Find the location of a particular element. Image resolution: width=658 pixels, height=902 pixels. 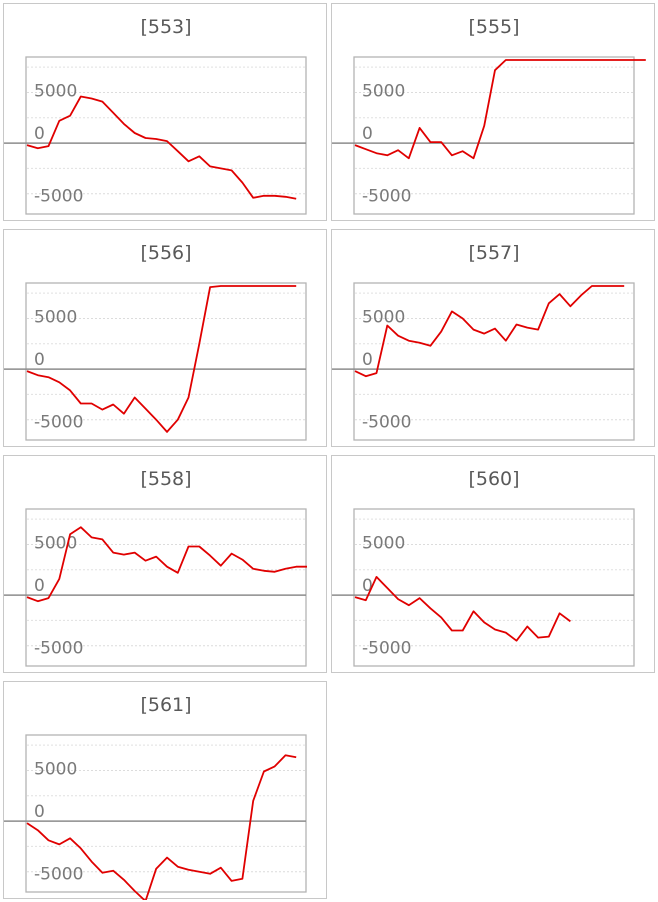

chart-title: [556] is located at coordinates (166, 253).